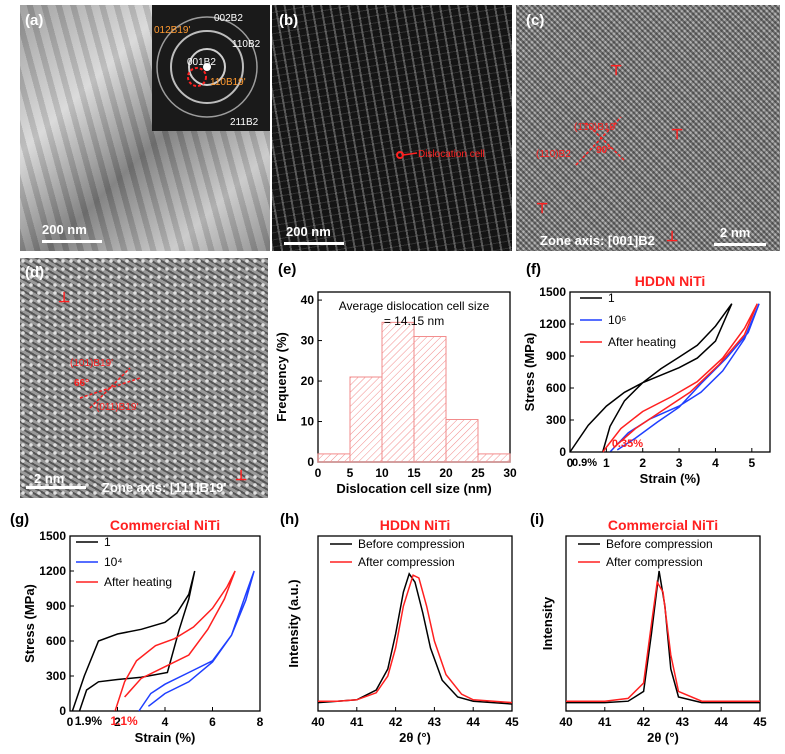 This screenshot has width=785, height=754. I want to click on x-axis-label: 2θ (°), so click(415, 737).